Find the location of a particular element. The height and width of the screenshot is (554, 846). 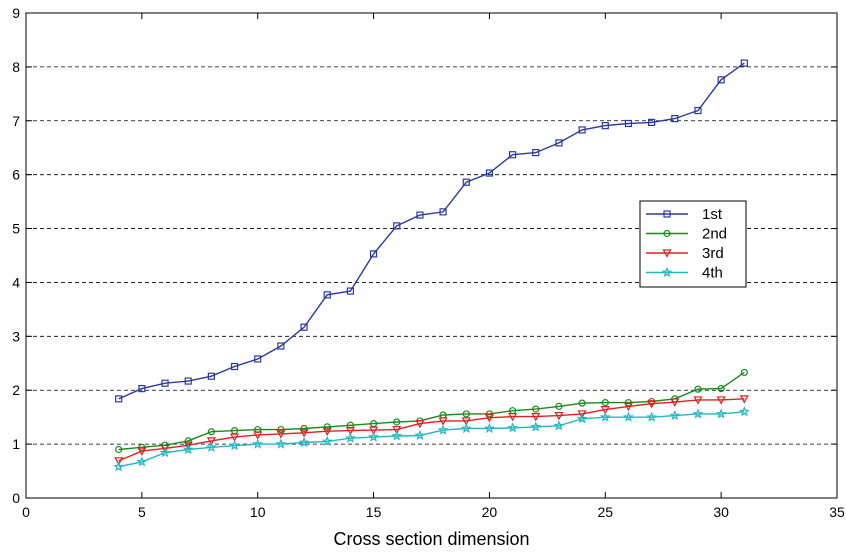

legend: 1st 2nd 3rd 4th is located at coordinates (693, 244).